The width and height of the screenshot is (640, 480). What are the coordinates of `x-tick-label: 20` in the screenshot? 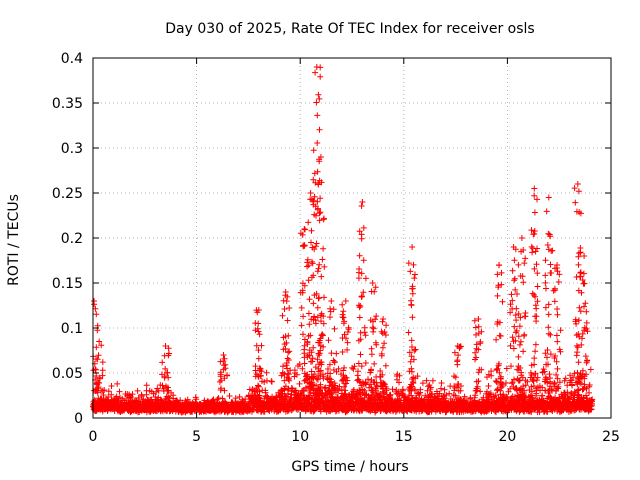 It's located at (507, 437).